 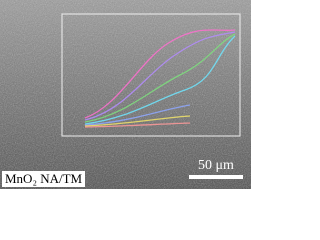 I want to click on scale-bar-line, so click(x=216, y=177).